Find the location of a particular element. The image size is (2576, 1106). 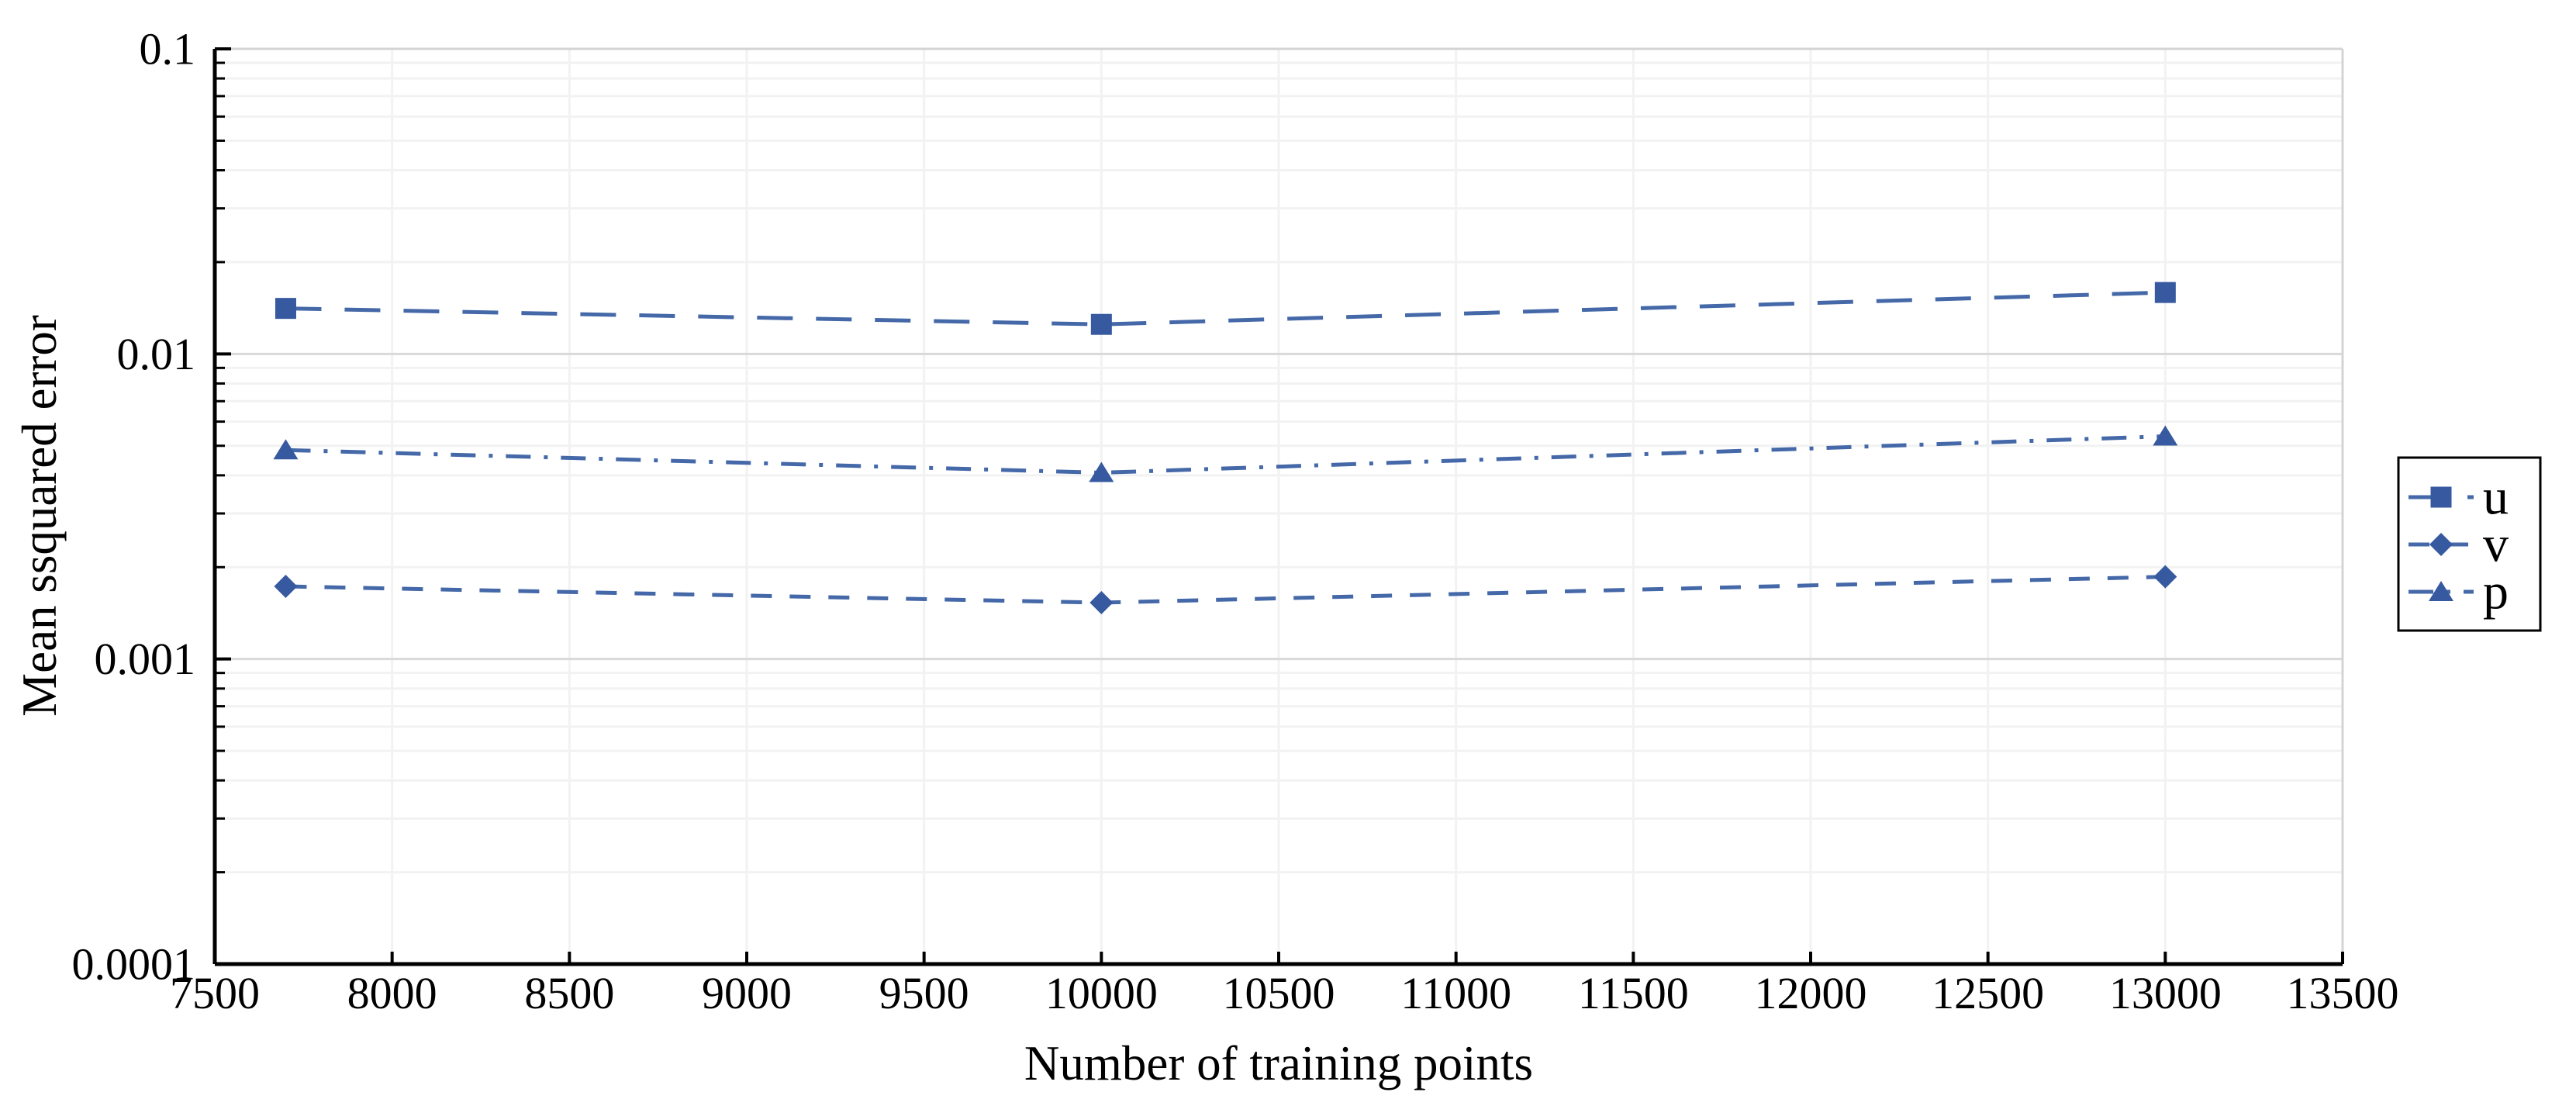

x-tick-label: 11500 is located at coordinates (1633, 993).